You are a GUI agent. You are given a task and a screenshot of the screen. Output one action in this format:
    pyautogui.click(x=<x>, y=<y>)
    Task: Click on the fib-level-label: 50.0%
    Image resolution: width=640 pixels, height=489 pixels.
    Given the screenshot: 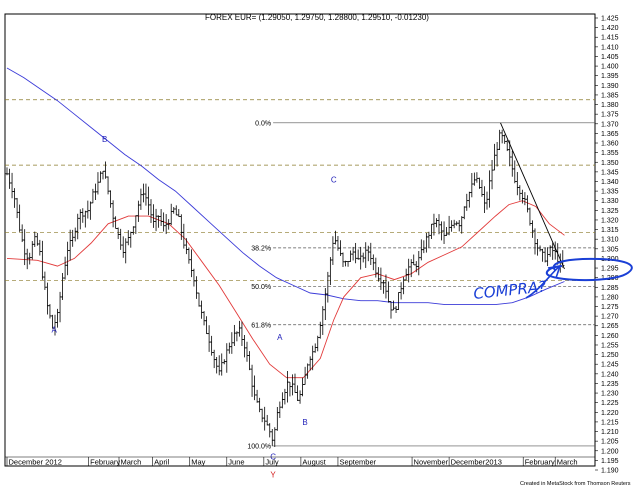 What is the action you would take?
    pyautogui.click(x=261, y=287)
    